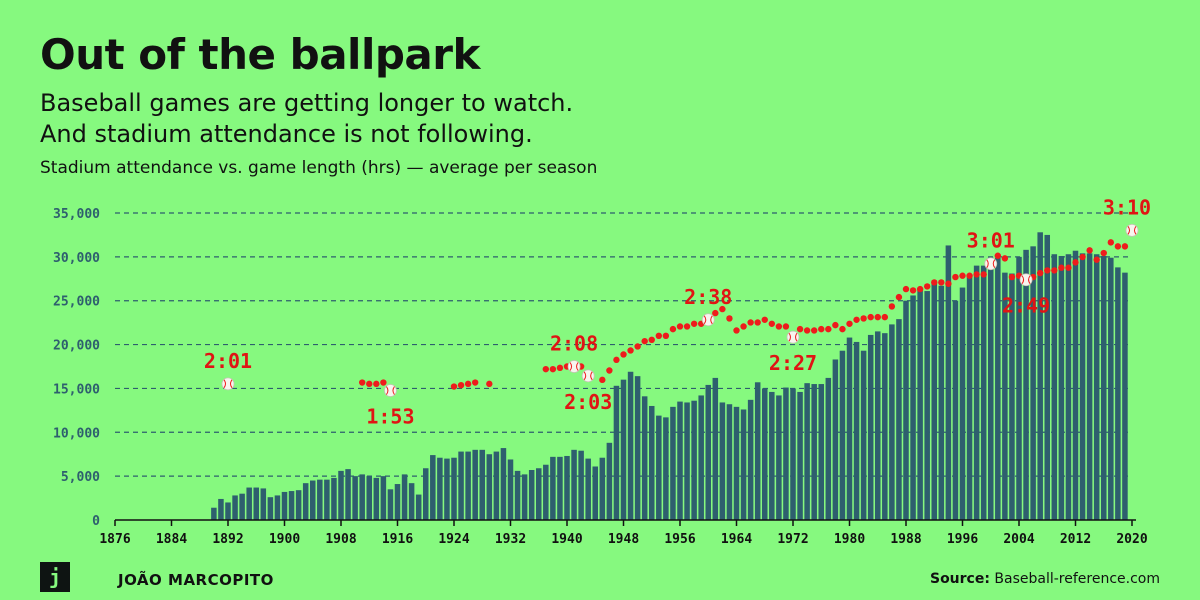 The width and height of the screenshot is (1200, 600). Describe the element at coordinates (76, 346) in the screenshot. I see `y-tick-label: 20,000` at that location.